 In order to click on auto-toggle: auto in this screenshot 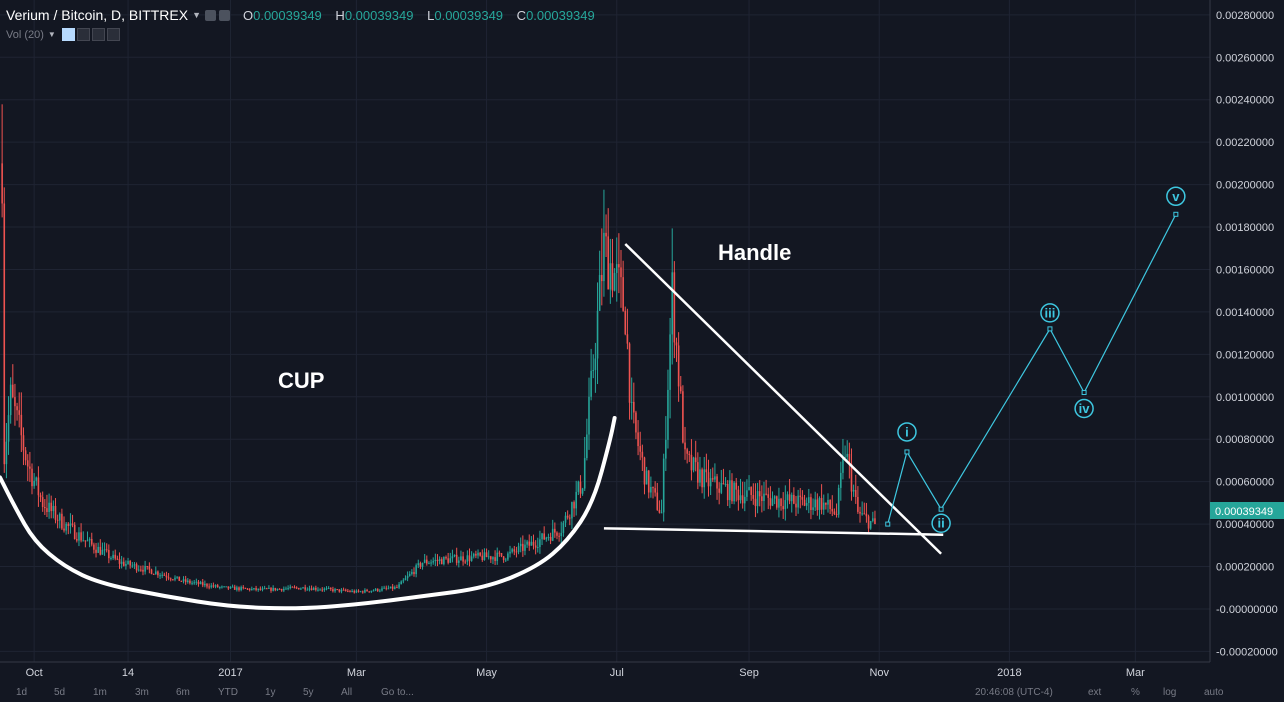, I will do `click(1214, 692)`.